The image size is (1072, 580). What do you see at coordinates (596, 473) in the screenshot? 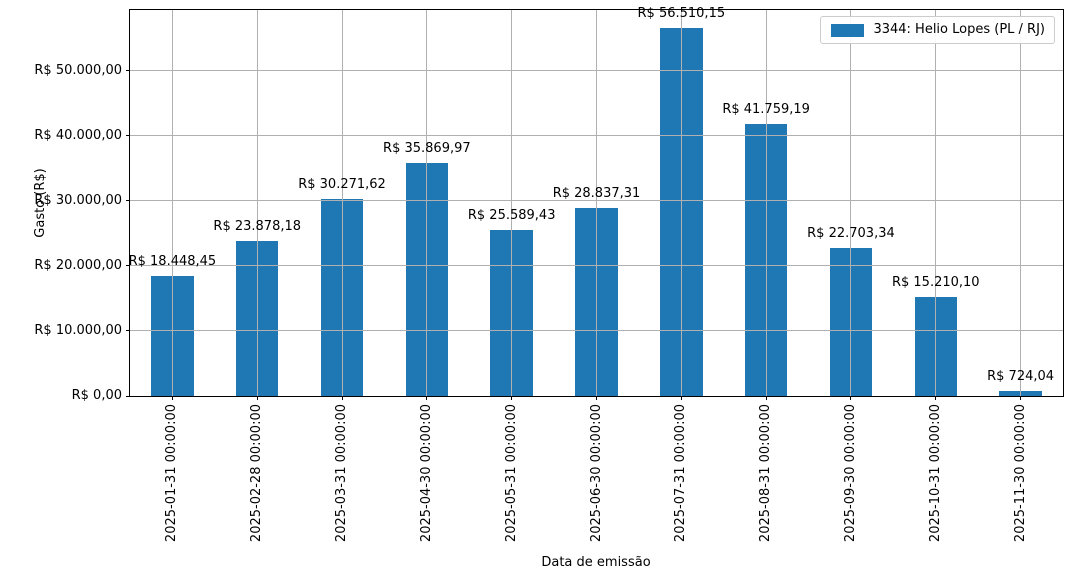
I see `x-tick-label: 2025-06-30 00:00:00` at bounding box center [596, 473].